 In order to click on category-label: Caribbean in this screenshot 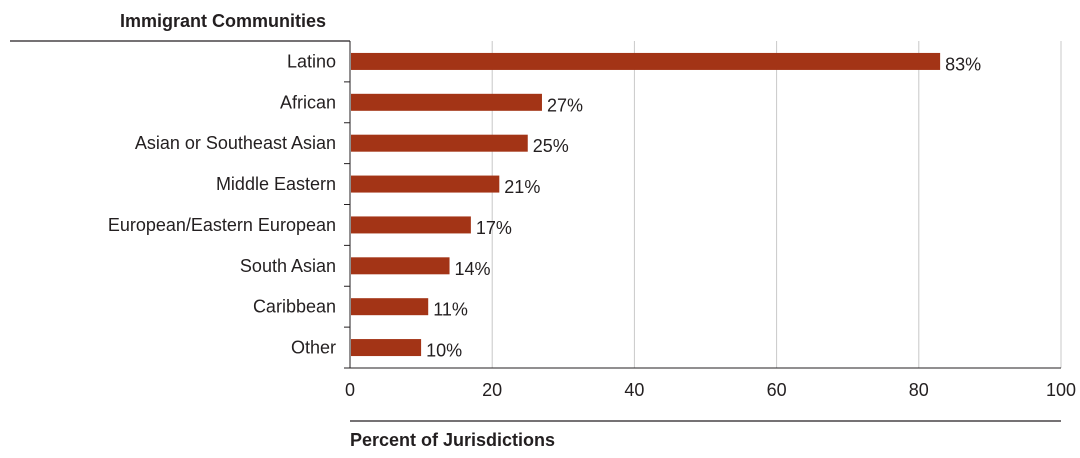, I will do `click(294, 307)`.